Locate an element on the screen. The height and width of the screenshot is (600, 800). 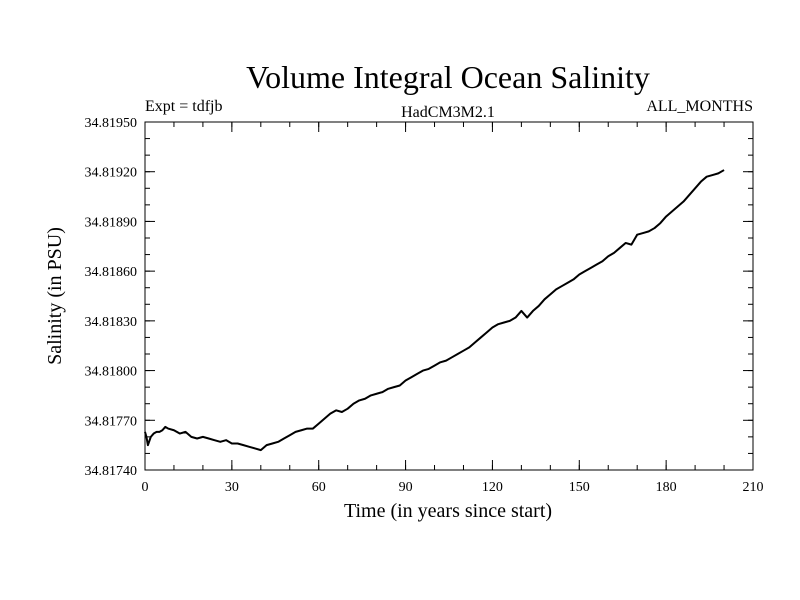
x-tick-label: 60 is located at coordinates (319, 487).